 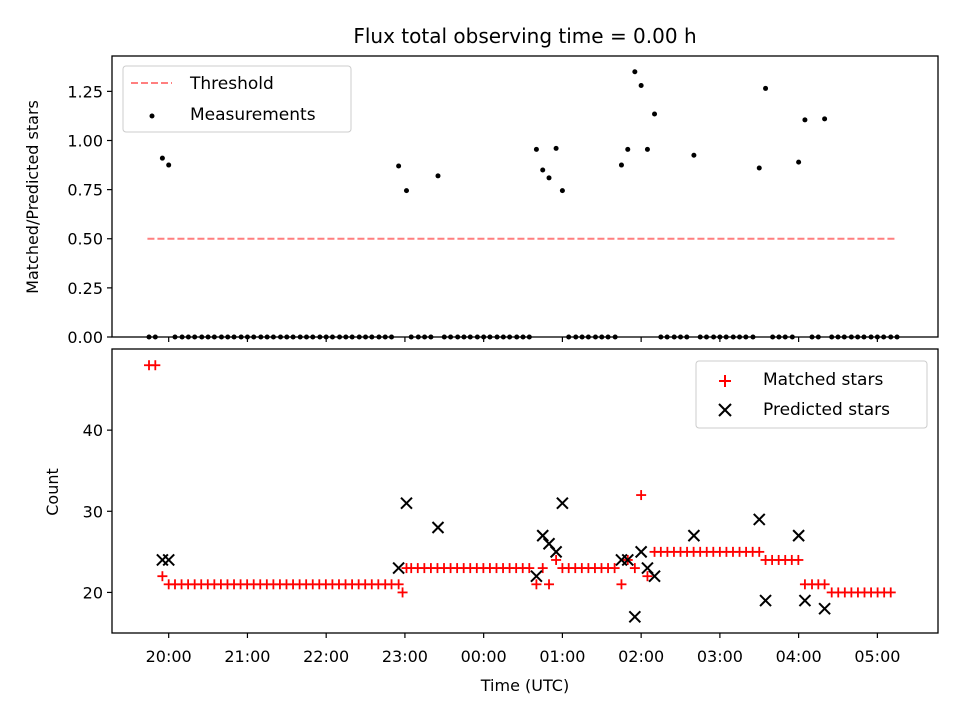 What do you see at coordinates (85, 91) in the screenshot?
I see `y-tick-label: 1.25` at bounding box center [85, 91].